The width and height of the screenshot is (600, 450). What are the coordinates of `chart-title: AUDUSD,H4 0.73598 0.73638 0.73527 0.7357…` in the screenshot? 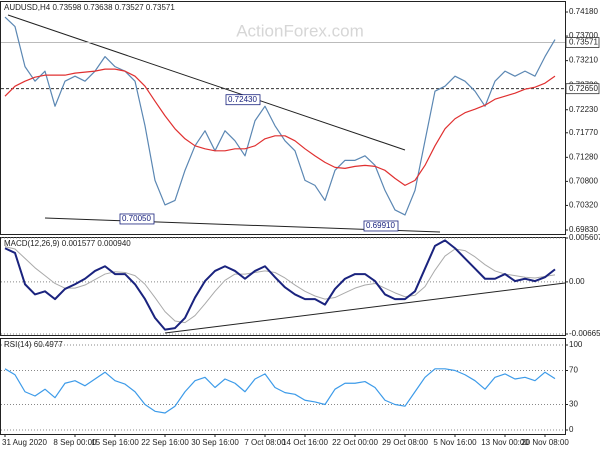 It's located at (89, 7).